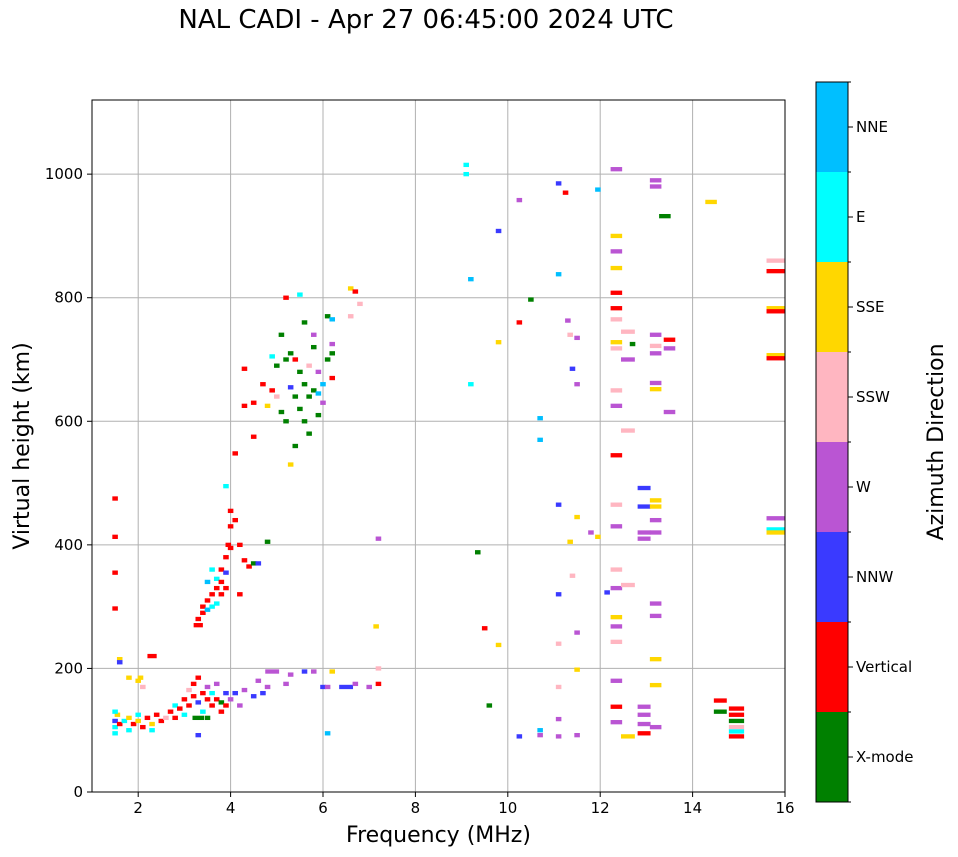 The image size is (958, 857). I want to click on colorbar-label: SSE, so click(870, 307).